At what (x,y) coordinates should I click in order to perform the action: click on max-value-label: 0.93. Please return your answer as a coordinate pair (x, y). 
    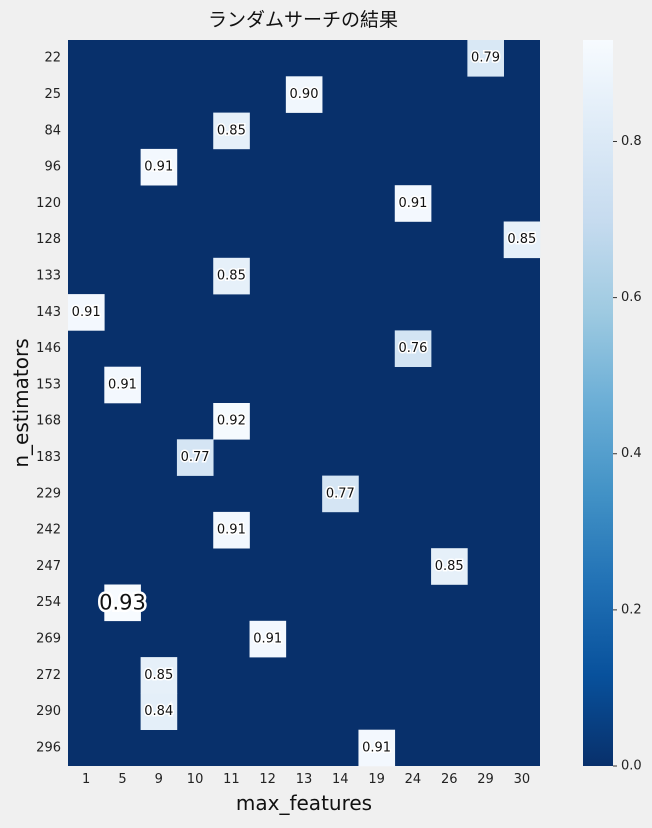
    Looking at the image, I should click on (122, 603).